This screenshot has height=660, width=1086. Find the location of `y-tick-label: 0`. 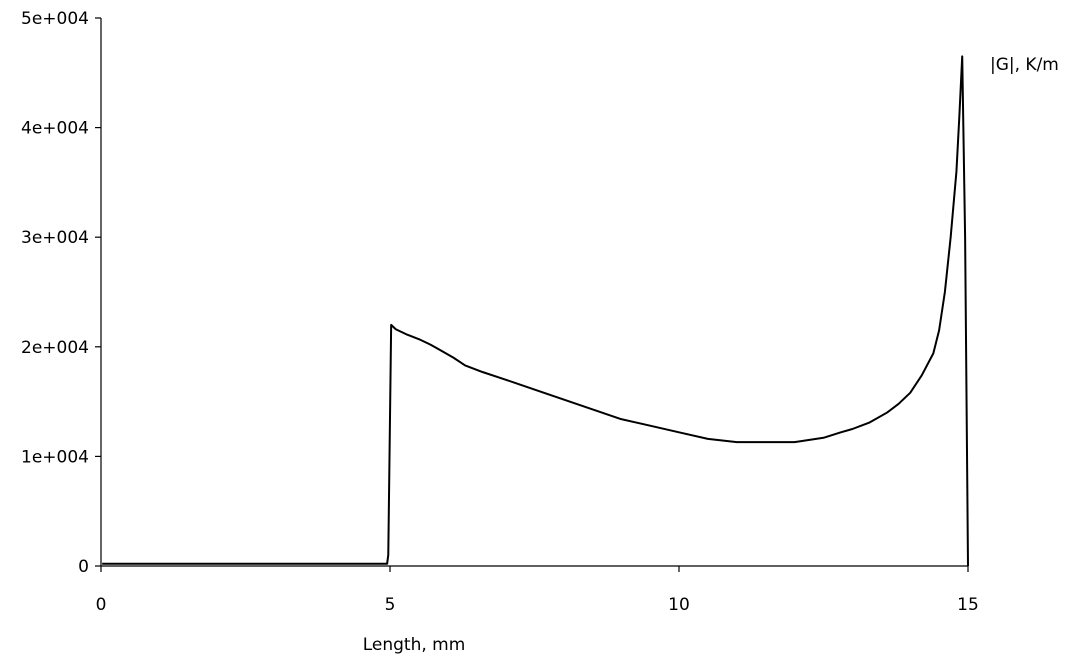

y-tick-label: 0 is located at coordinates (83, 567).